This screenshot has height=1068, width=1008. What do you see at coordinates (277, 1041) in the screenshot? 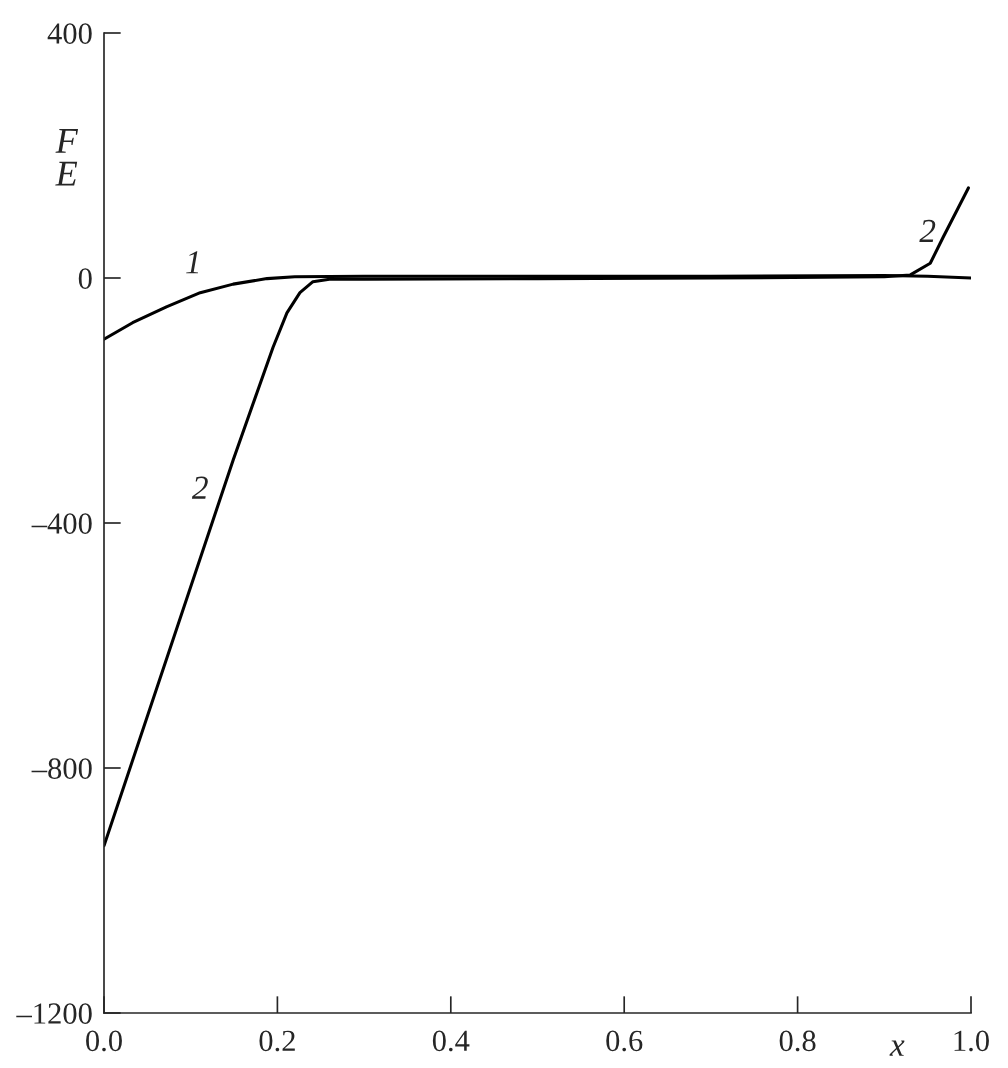
I see `x-tick-label: 0.2` at bounding box center [277, 1041].